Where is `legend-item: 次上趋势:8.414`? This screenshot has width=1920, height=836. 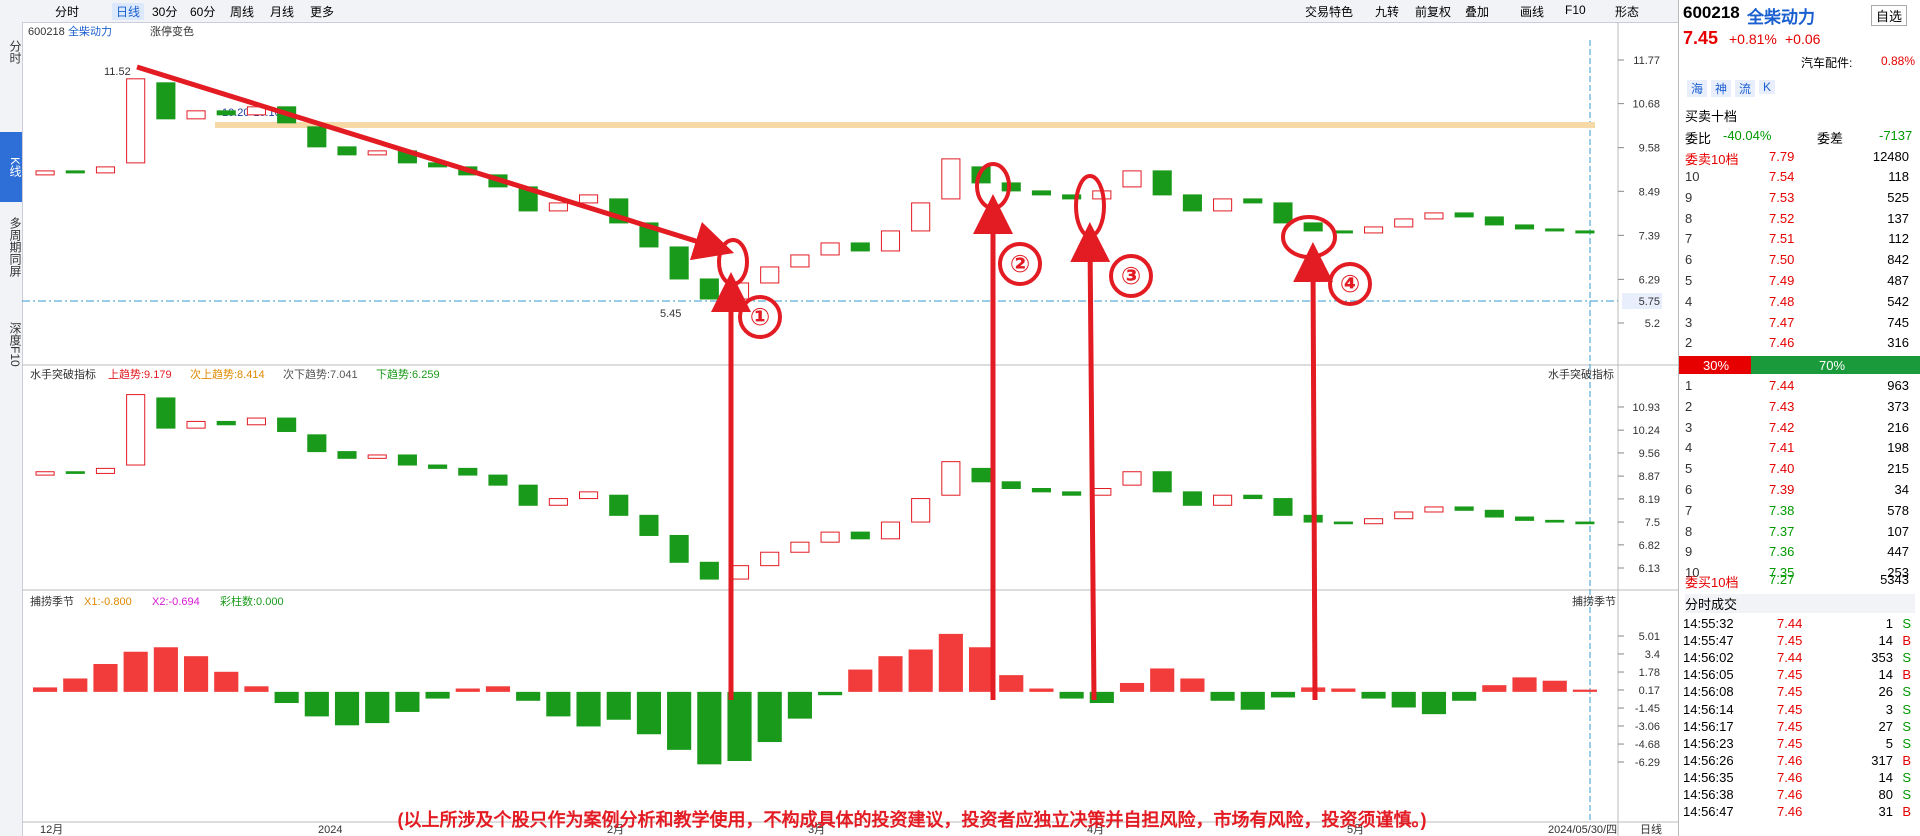
legend-item: 次上趋势:8.414 is located at coordinates (227, 374).